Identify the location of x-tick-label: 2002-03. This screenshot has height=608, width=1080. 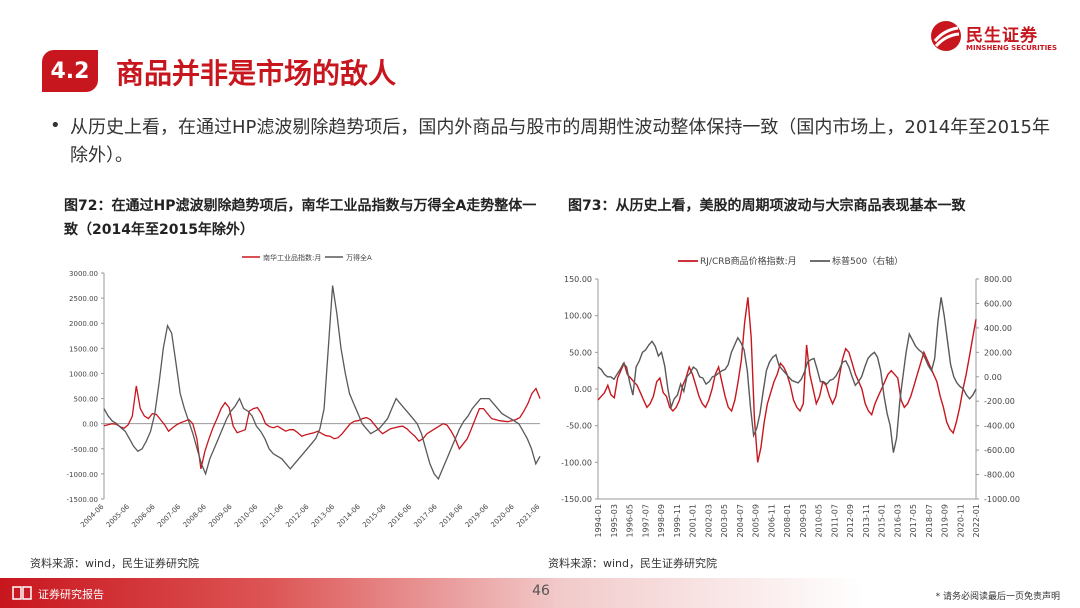
(708, 520).